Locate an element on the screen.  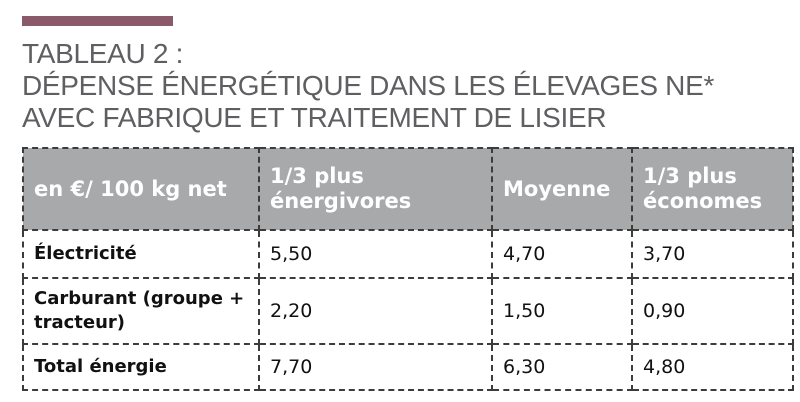
table-row: Total énergie 7,70 6,30 4,80 is located at coordinates (408, 367).